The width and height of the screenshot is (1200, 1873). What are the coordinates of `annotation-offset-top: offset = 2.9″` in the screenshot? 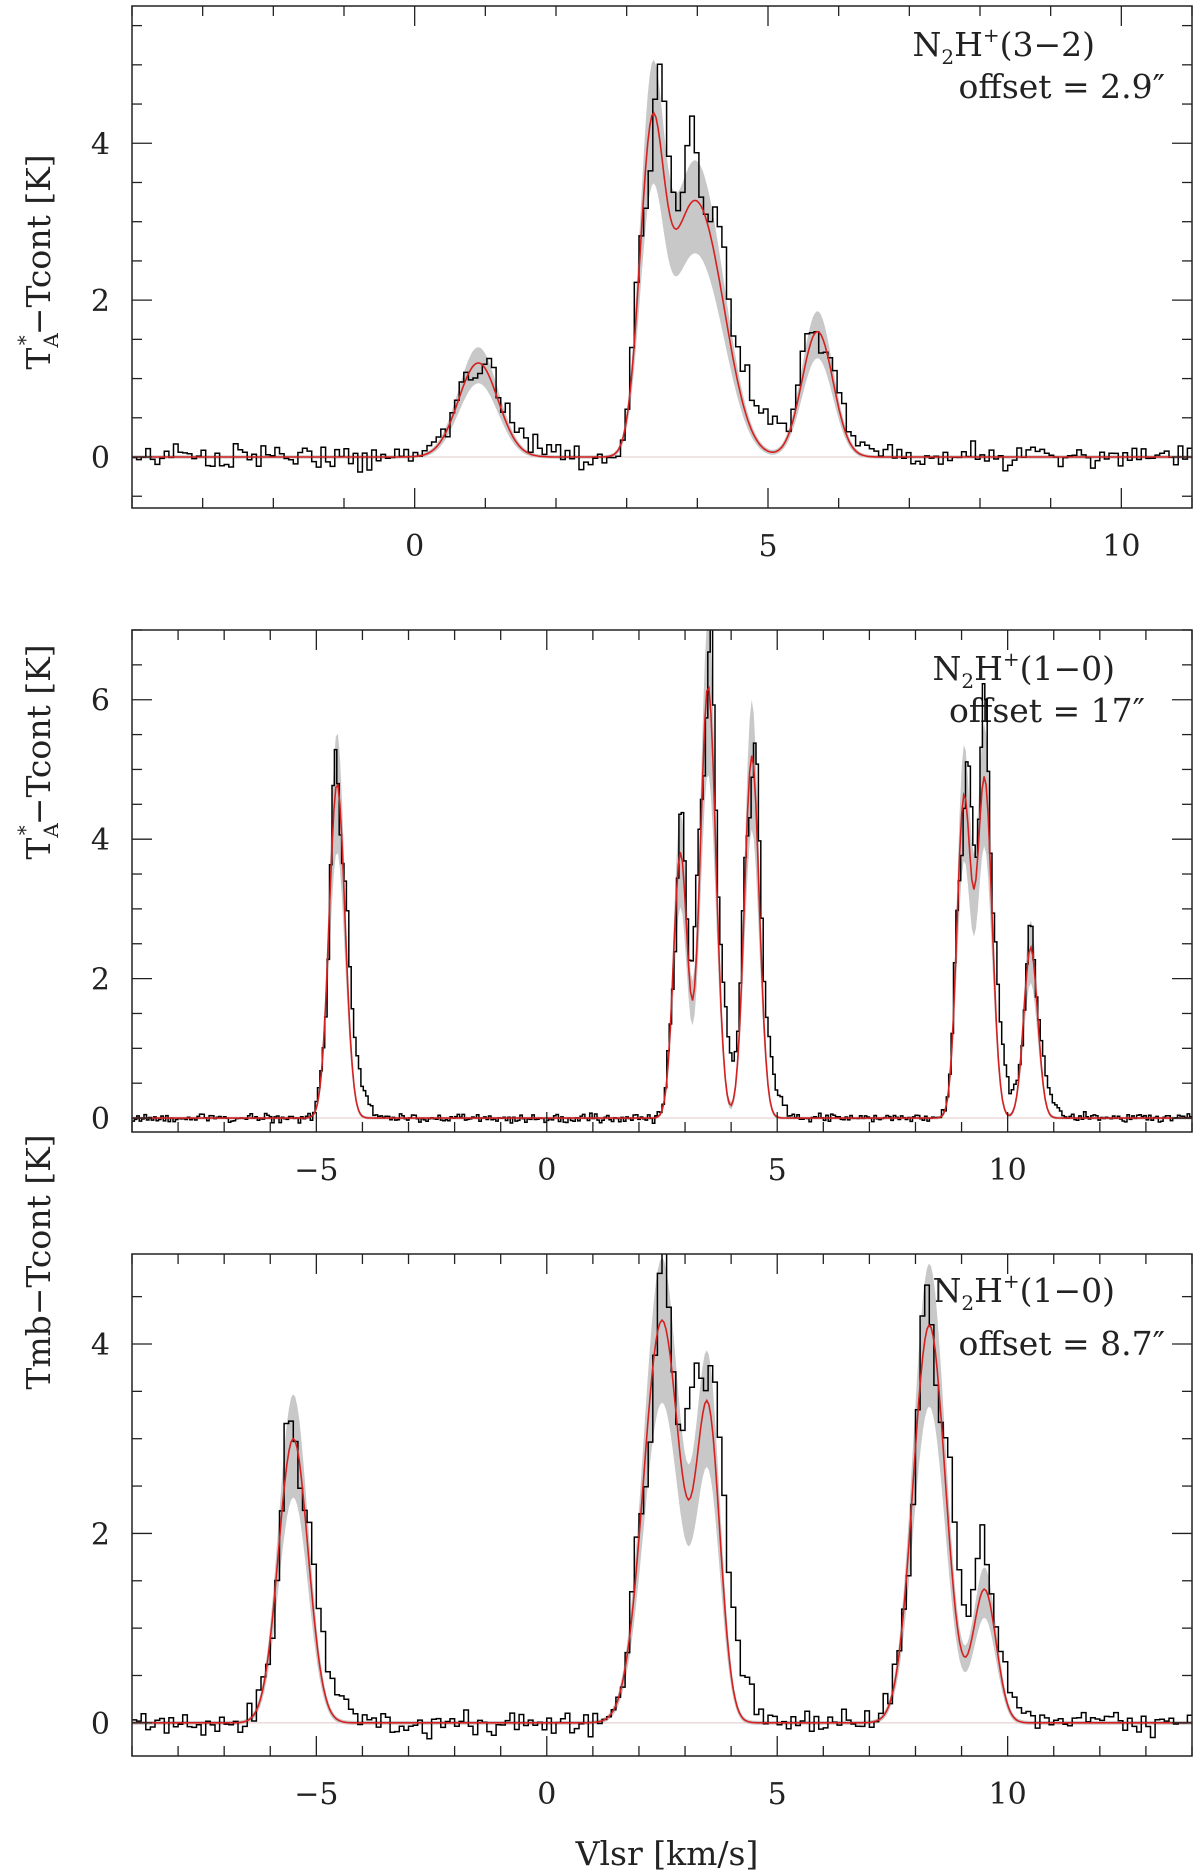 It's located at (1062, 86).